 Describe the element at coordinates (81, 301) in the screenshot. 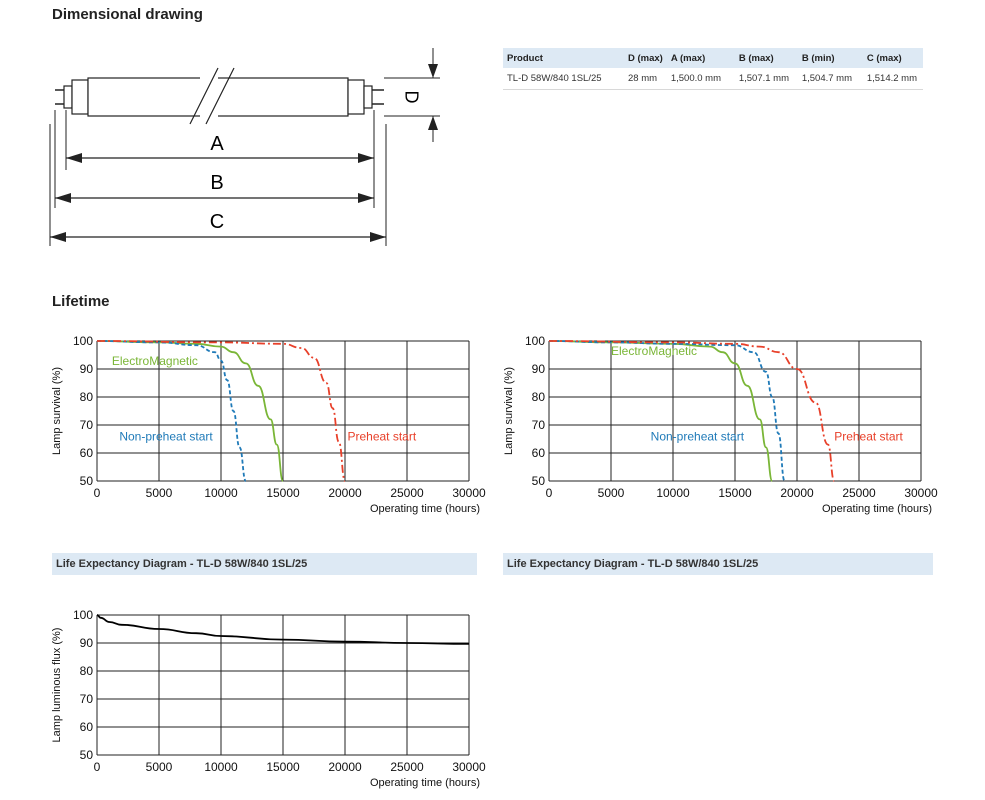

I see `lifetime-title: Lifetime` at that location.